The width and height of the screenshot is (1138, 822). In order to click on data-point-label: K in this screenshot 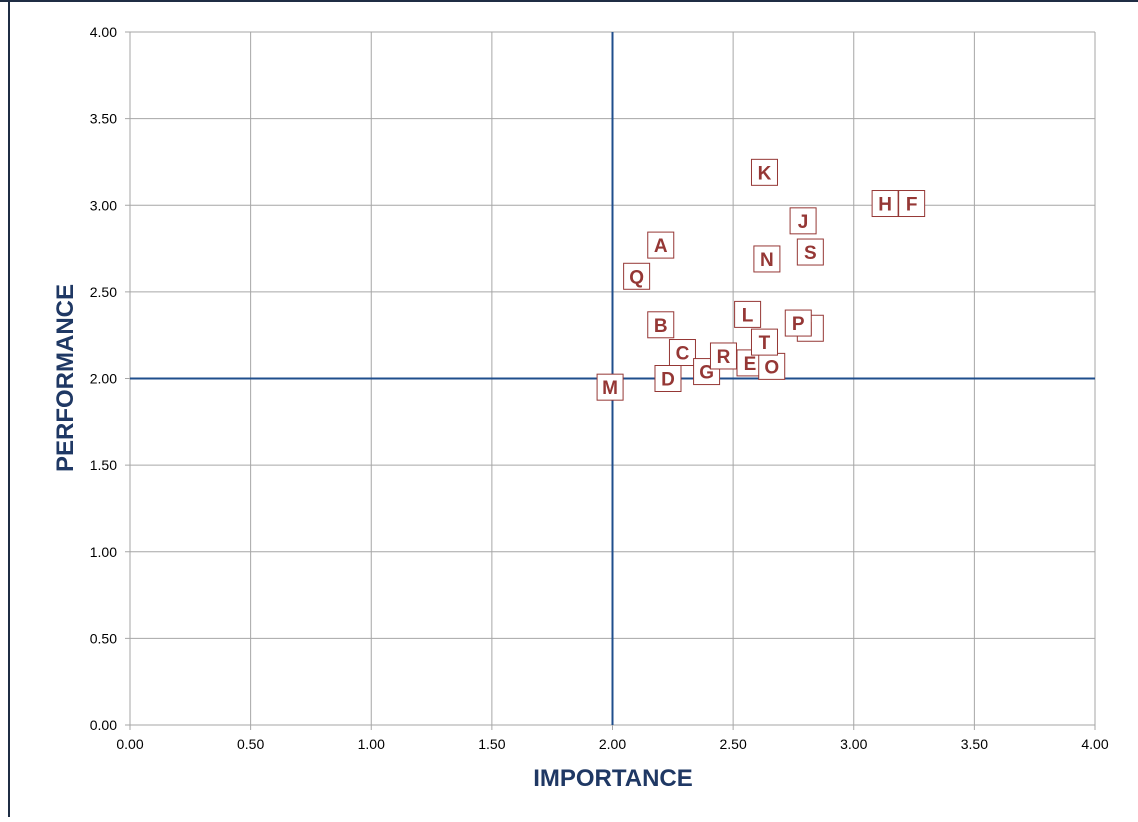, I will do `click(765, 173)`.